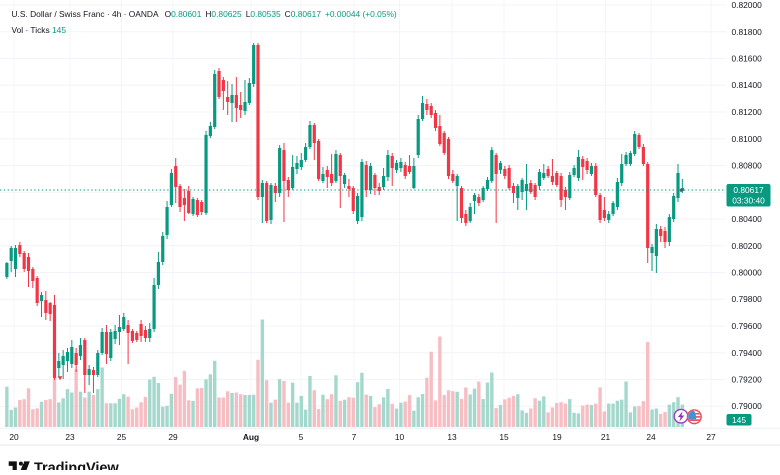 Image resolution: width=780 pixels, height=475 pixels. I want to click on svg-text: 5, so click(301, 437).